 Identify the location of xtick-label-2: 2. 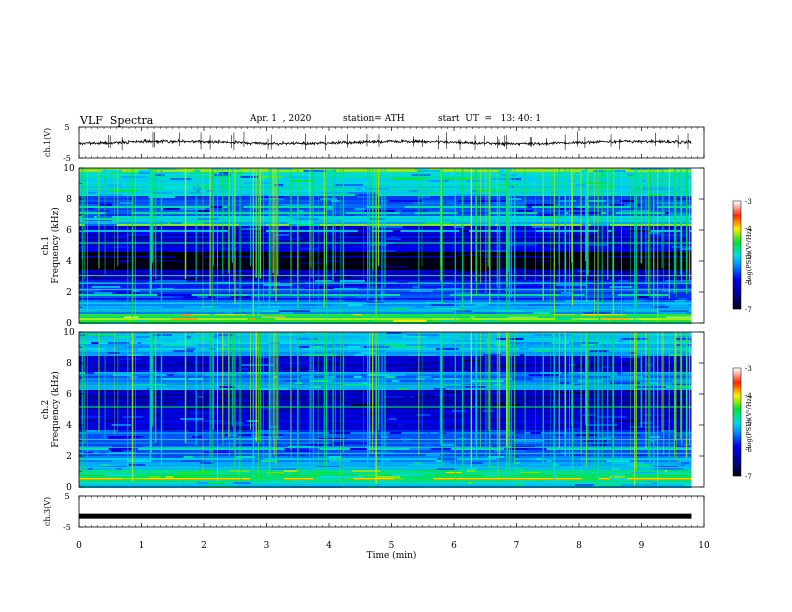
(204, 546).